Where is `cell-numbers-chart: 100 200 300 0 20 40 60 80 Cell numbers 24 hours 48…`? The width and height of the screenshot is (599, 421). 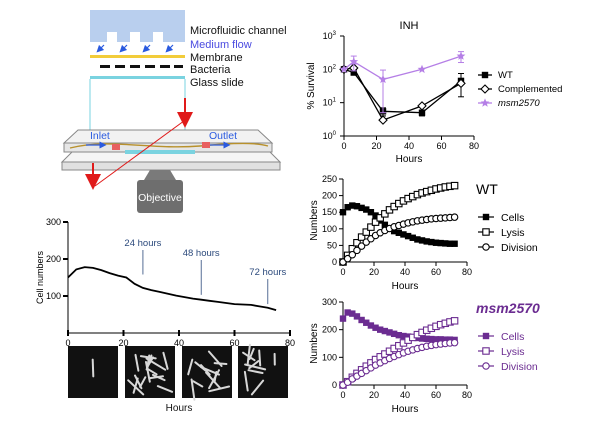
cell-numbers-chart: 100 200 300 0 20 40 60 80 Cell numbers 24 hours 48… is located at coordinates (165, 282).